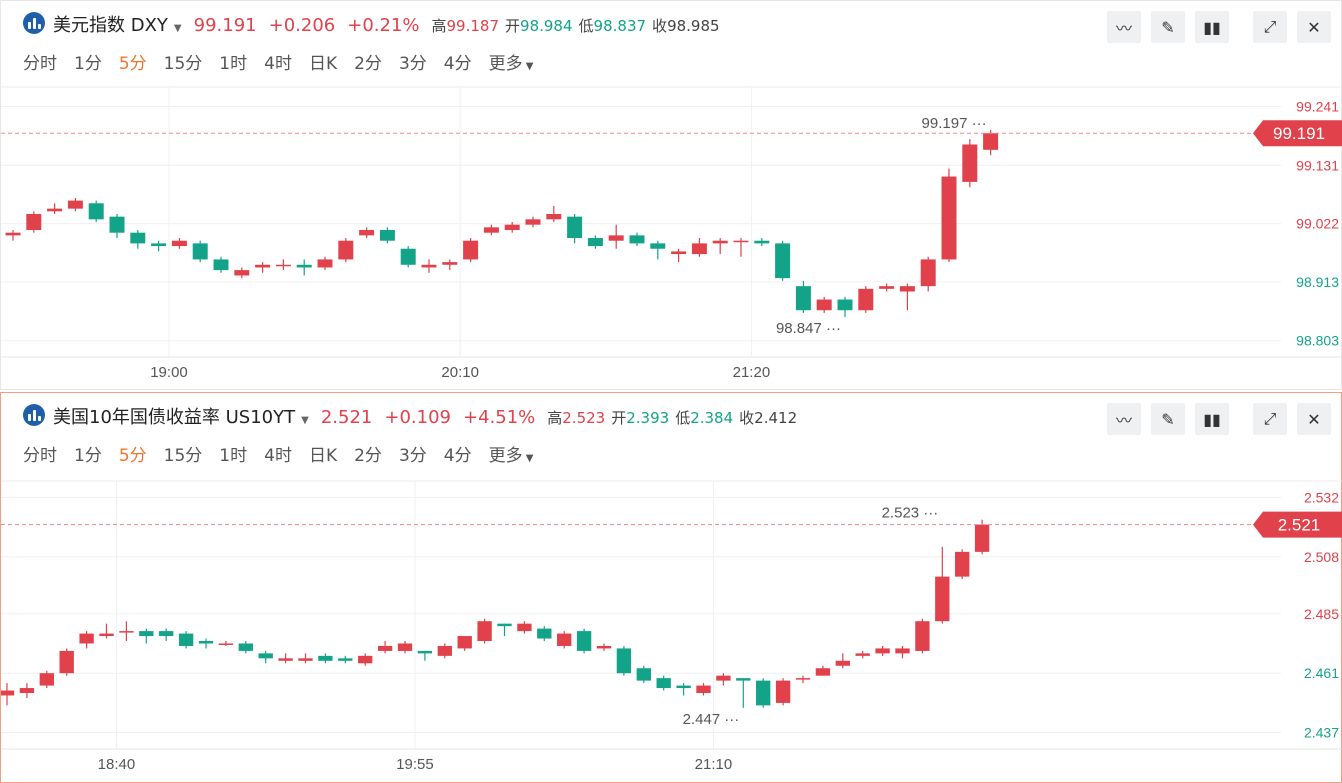  What do you see at coordinates (460, 372) in the screenshot?
I see `x-tick-label: 20:10` at bounding box center [460, 372].